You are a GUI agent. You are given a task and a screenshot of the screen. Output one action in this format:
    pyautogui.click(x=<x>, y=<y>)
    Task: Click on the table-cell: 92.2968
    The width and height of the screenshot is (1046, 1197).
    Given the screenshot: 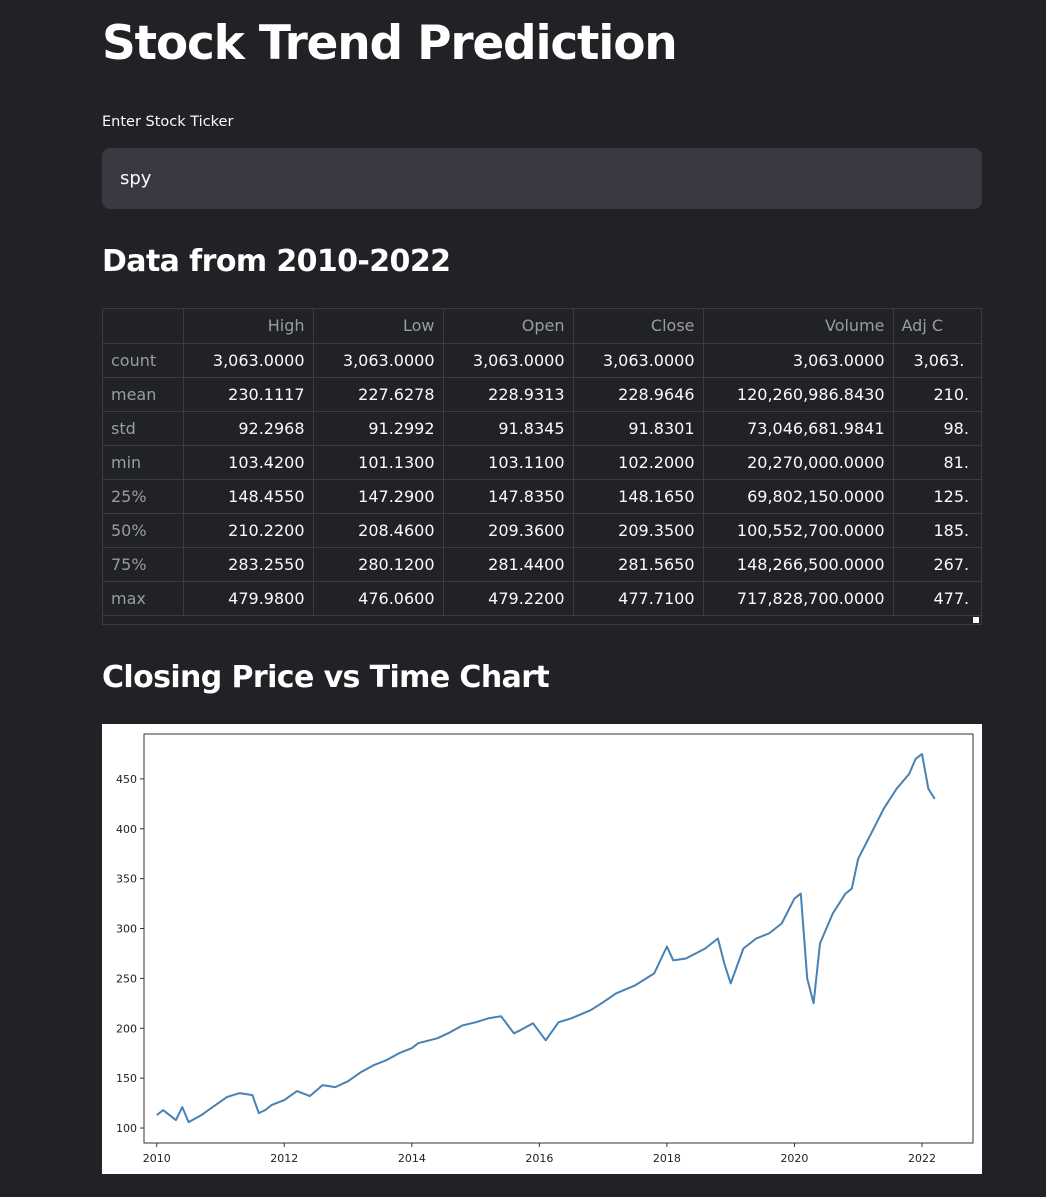 What is the action you would take?
    pyautogui.click(x=248, y=428)
    